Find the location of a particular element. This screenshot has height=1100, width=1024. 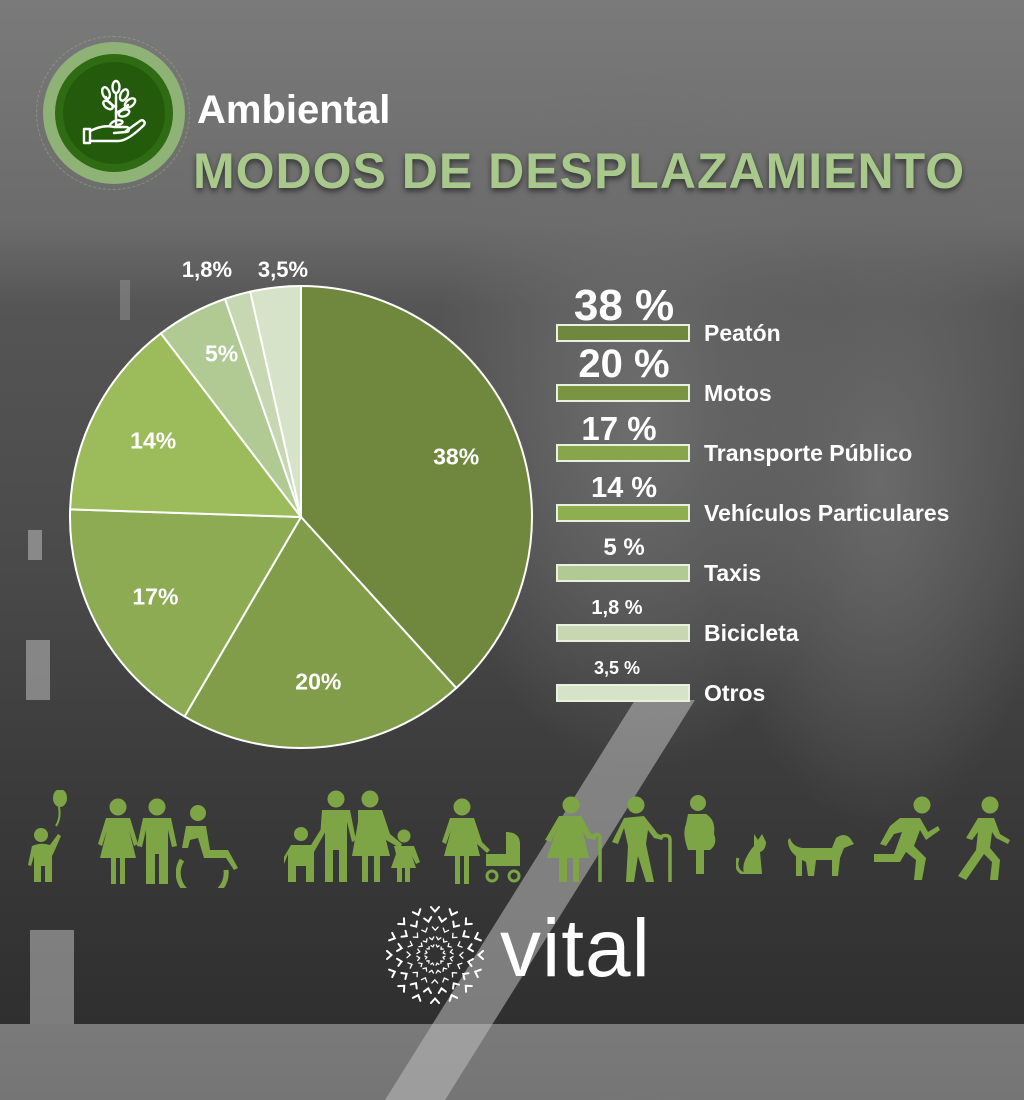

family-icon is located at coordinates (352, 836).